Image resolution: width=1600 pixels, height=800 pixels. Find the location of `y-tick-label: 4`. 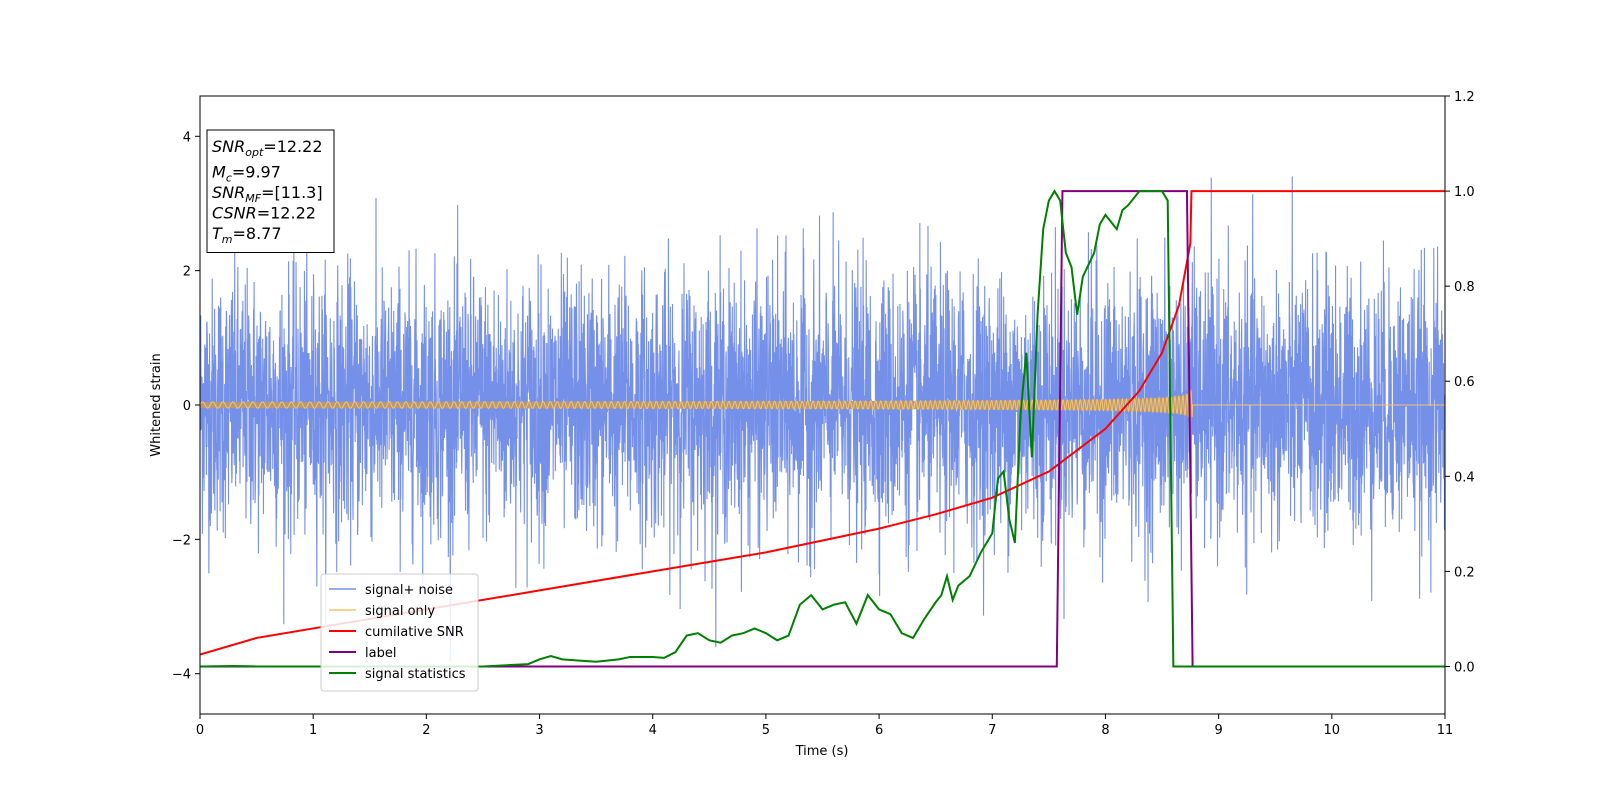

y-tick-label: 4 is located at coordinates (187, 137).